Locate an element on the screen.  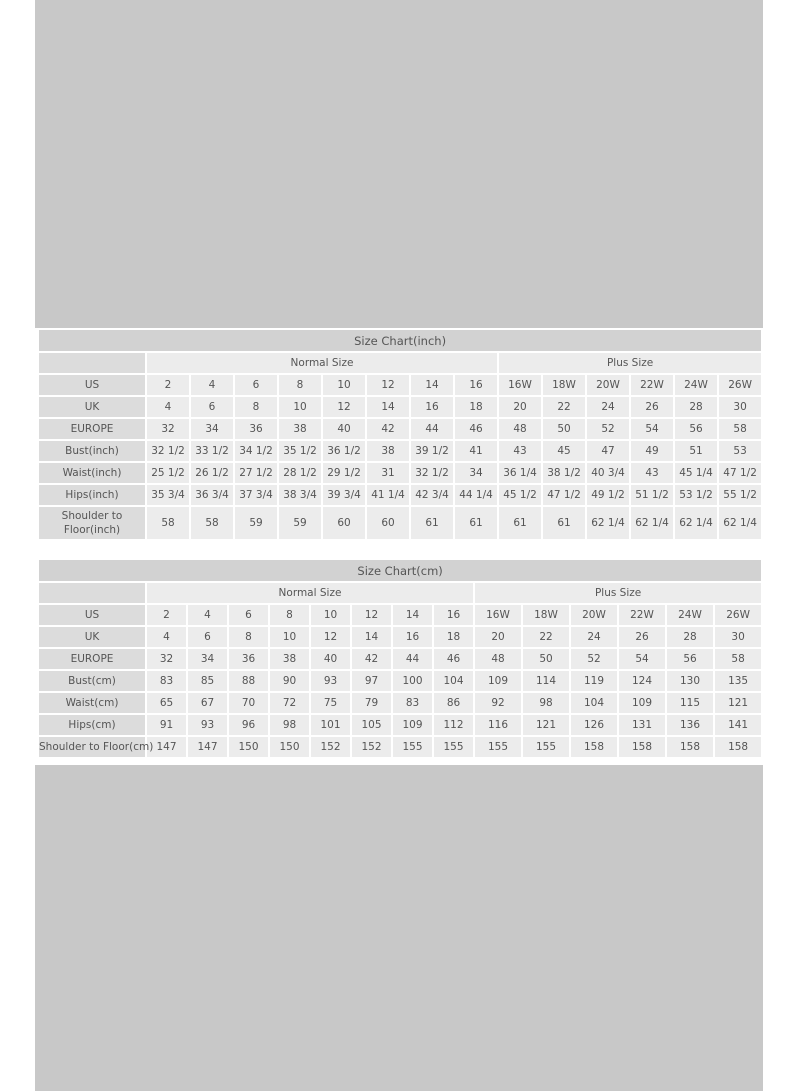
table-cell: 26 1/2 is located at coordinates (212, 473).